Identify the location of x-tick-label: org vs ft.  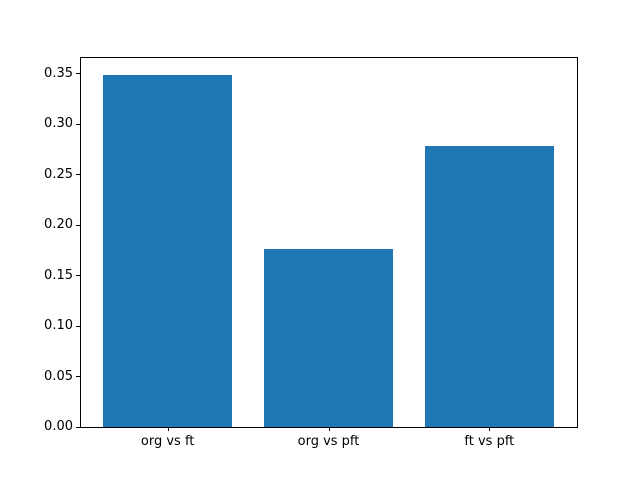
(167, 441).